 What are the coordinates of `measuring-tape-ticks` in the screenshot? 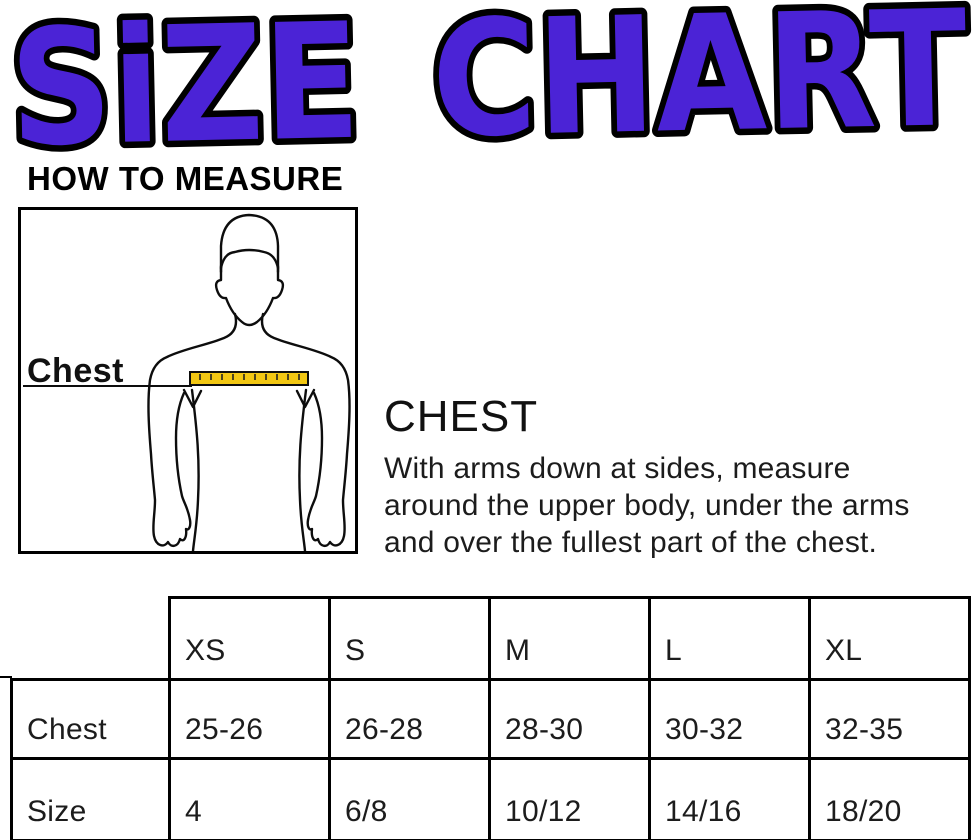 It's located at (249, 377).